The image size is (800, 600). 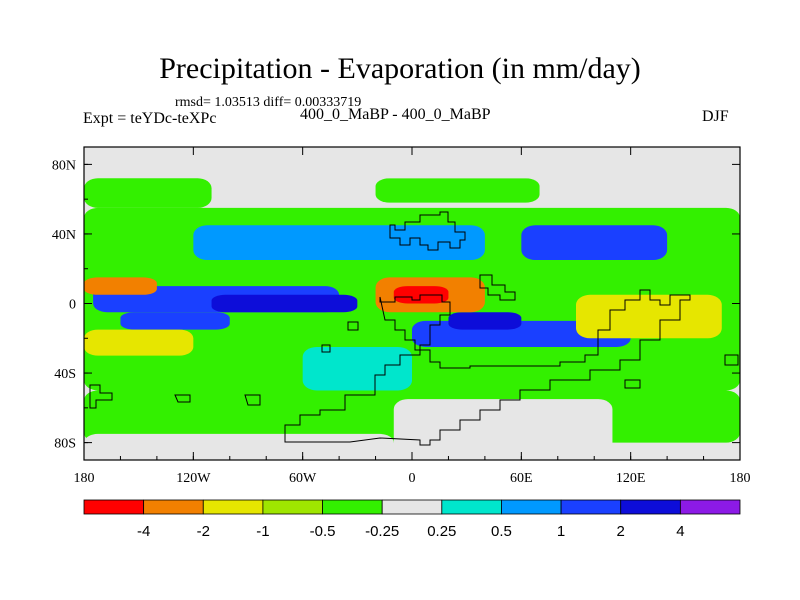 What do you see at coordinates (65, 444) in the screenshot?
I see `y-tick-label: 80S` at bounding box center [65, 444].